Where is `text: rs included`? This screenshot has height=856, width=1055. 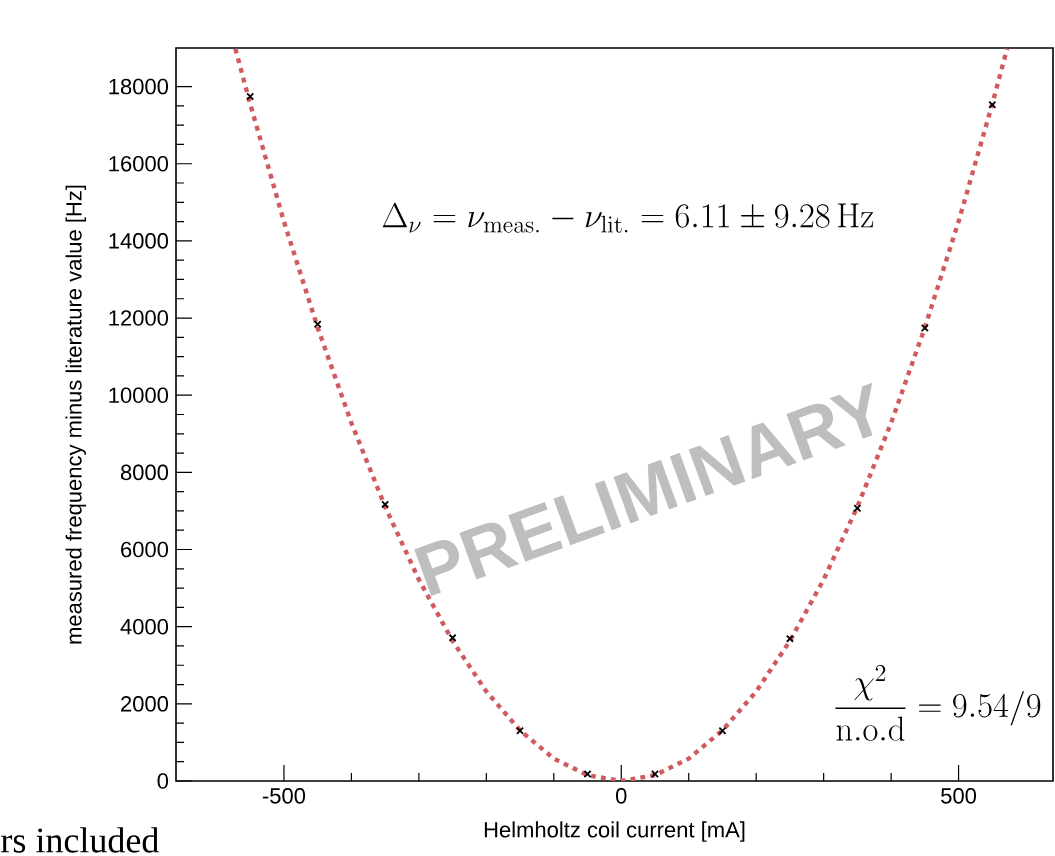
text: rs included is located at coordinates (80, 840).